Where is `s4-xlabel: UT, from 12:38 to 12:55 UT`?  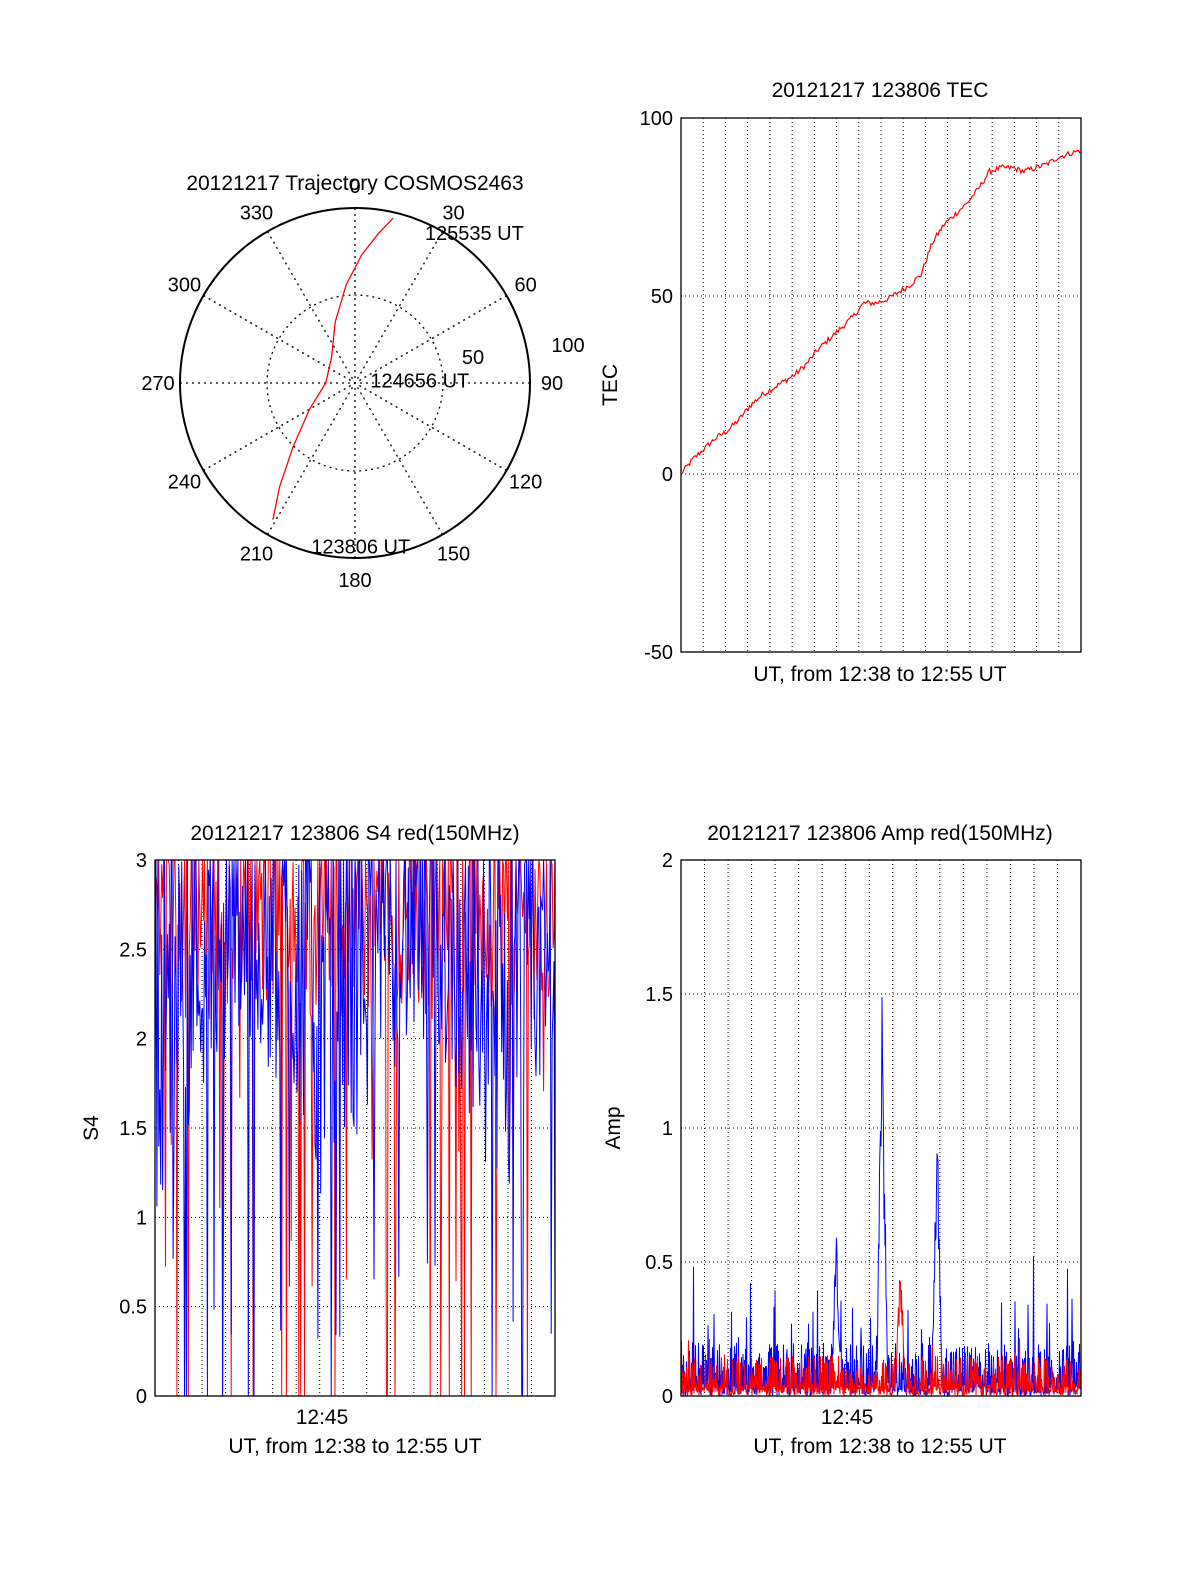
s4-xlabel: UT, from 12:38 to 12:55 UT is located at coordinates (354, 1446).